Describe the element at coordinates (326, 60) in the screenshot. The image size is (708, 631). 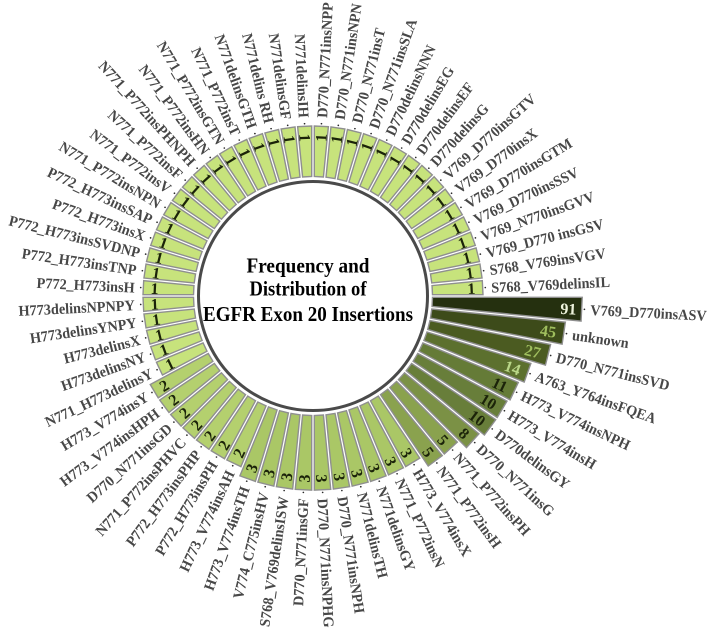
I see `svg-text: D770_N771insNPP` at that location.